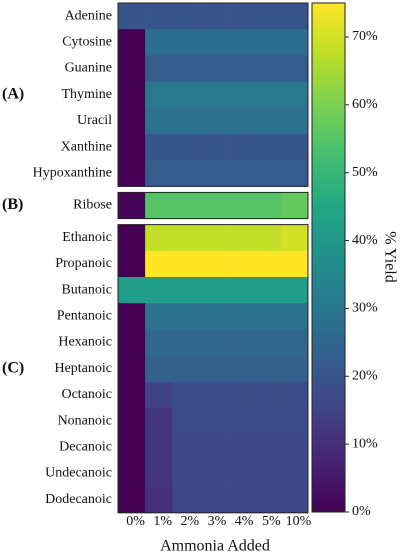 The height and width of the screenshot is (557, 400). Describe the element at coordinates (365, 443) in the screenshot. I see `colorbar-tick-label: 10%` at that location.